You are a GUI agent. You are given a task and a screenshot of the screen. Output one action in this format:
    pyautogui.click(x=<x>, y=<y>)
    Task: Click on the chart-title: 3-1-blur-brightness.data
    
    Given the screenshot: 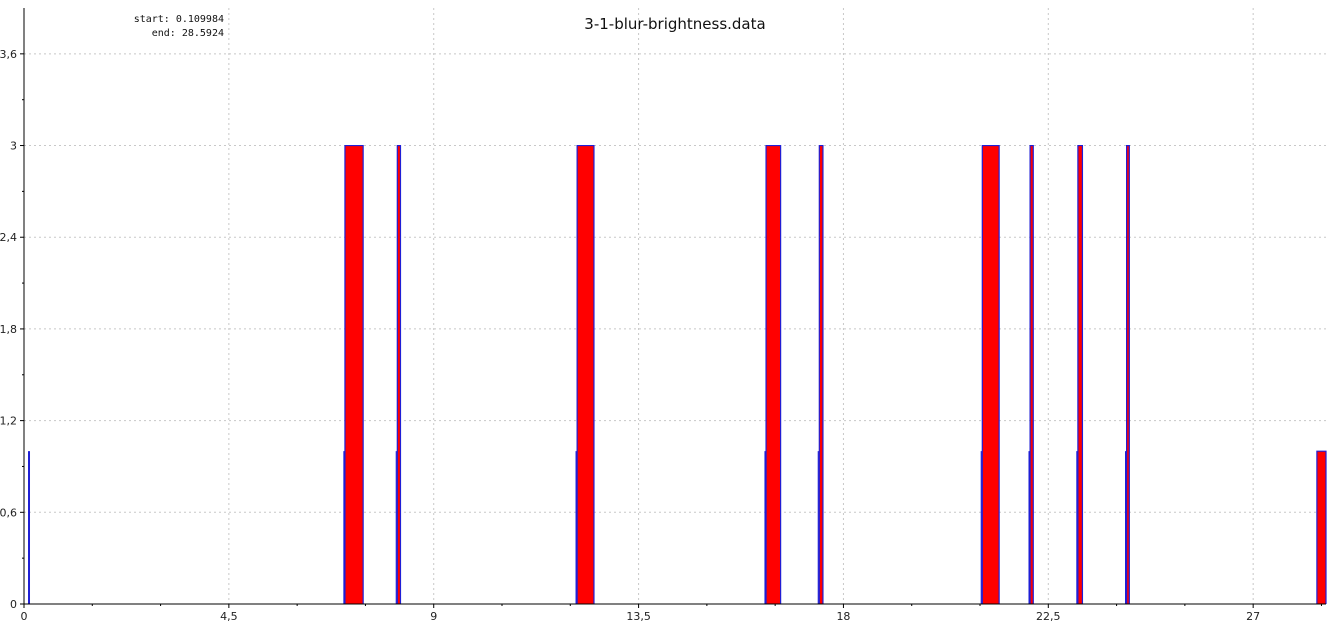 What is the action you would take?
    pyautogui.click(x=674, y=24)
    